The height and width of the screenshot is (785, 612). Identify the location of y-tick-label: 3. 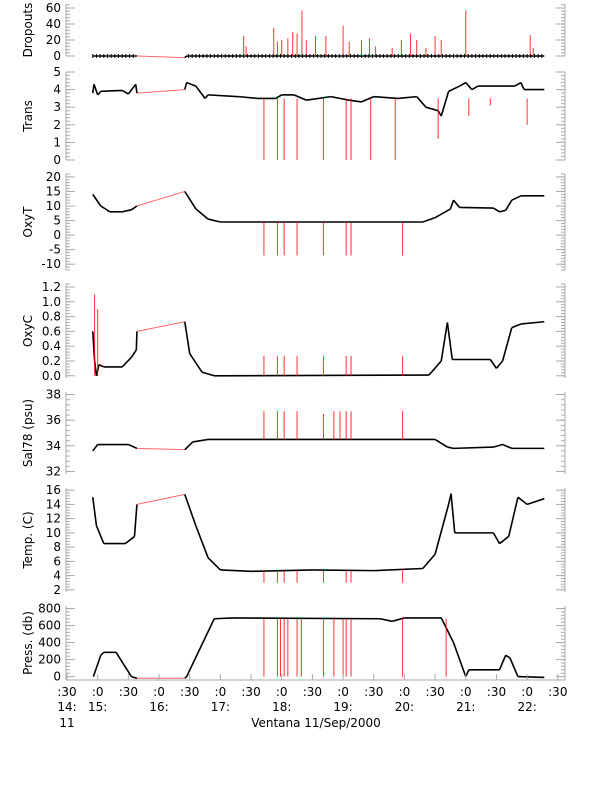
(57, 107).